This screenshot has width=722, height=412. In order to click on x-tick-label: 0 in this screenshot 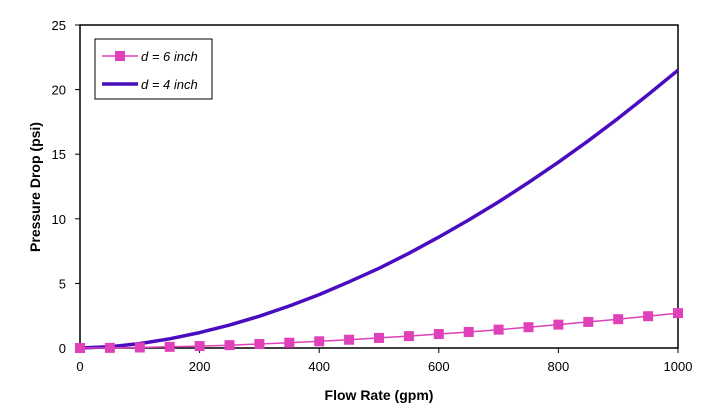, I will do `click(79, 366)`.